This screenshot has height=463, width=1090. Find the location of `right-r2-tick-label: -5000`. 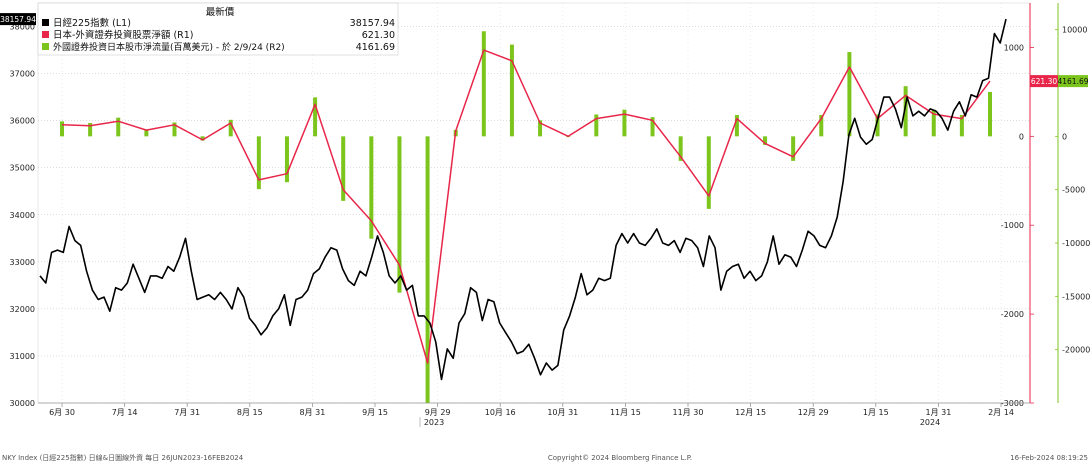

right-r2-tick-label: -5000 is located at coordinates (1073, 190).